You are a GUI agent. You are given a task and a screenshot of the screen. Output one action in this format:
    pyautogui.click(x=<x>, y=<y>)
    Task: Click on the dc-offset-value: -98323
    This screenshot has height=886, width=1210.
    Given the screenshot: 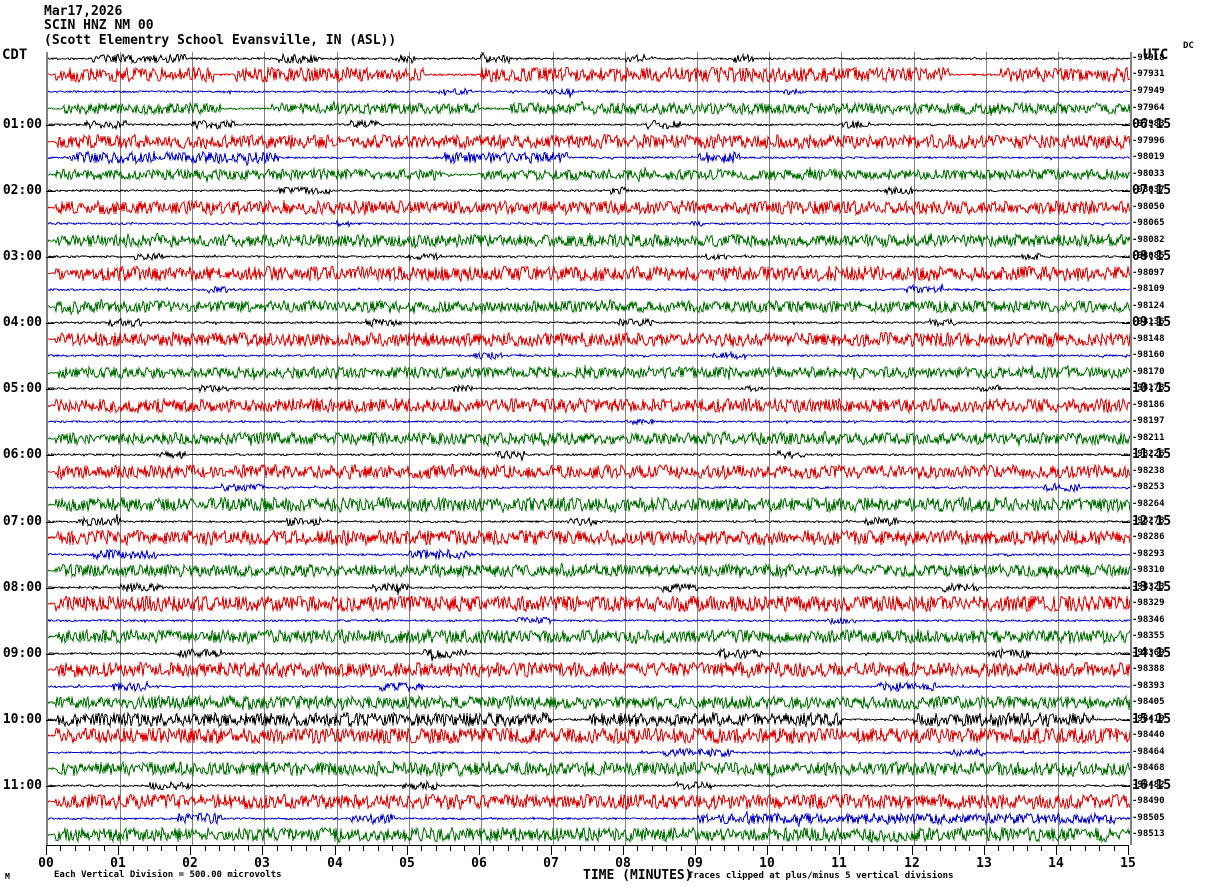 What is the action you would take?
    pyautogui.click(x=1148, y=587)
    